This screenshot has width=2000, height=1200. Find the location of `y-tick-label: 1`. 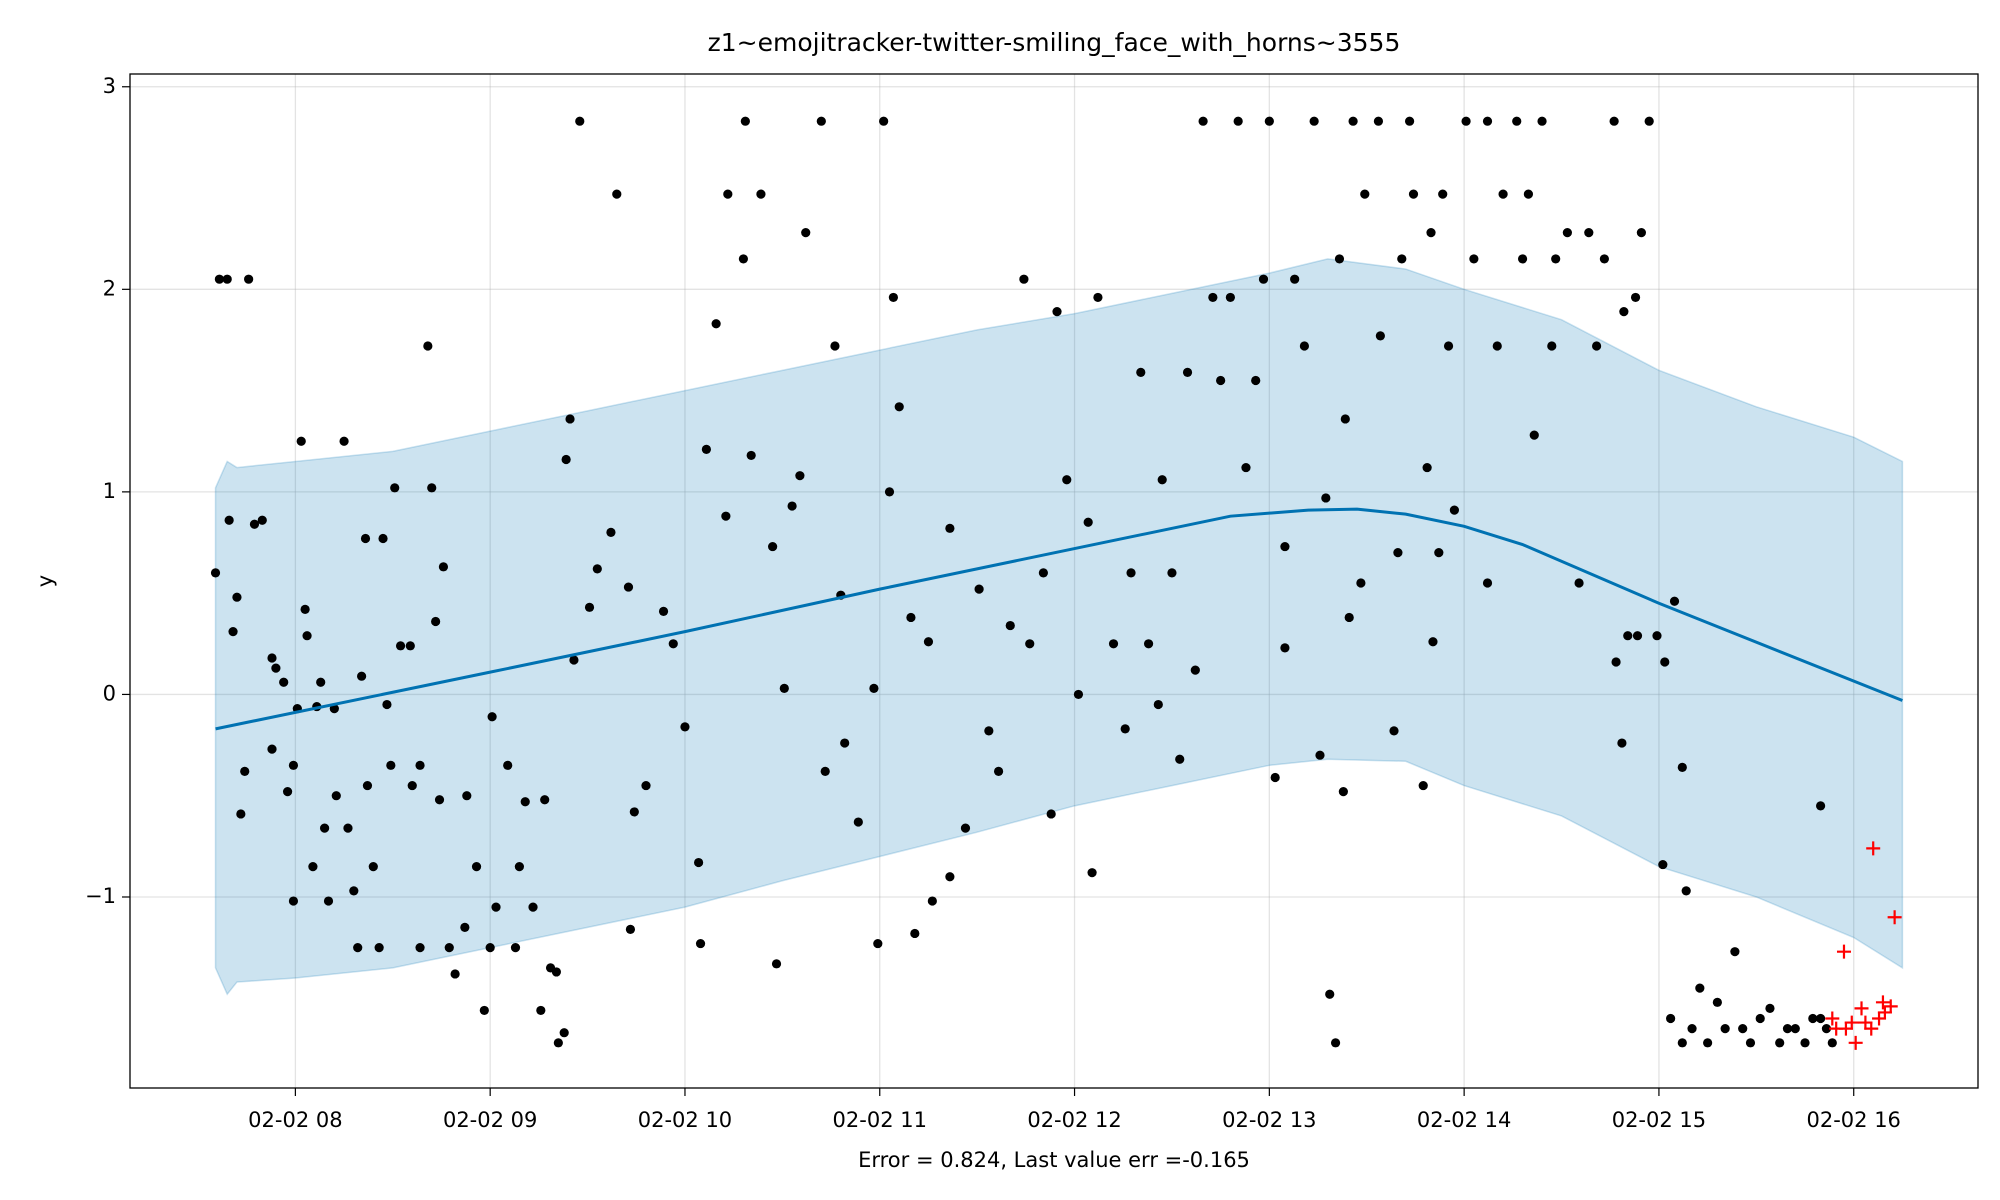

y-tick-label: 1 is located at coordinates (109, 491).